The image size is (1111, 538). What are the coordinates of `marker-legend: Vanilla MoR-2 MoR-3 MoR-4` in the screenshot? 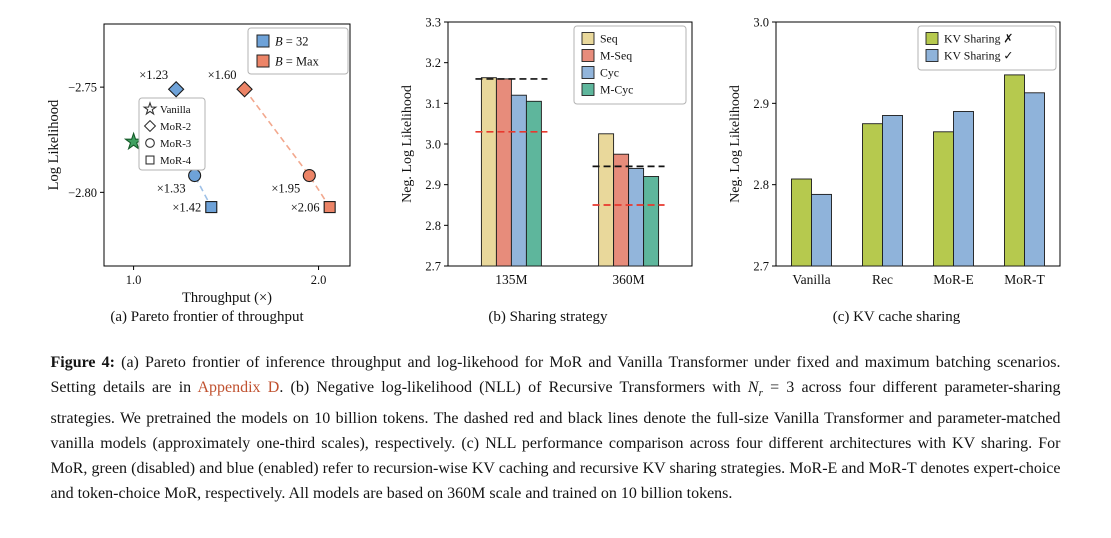 It's located at (172, 134).